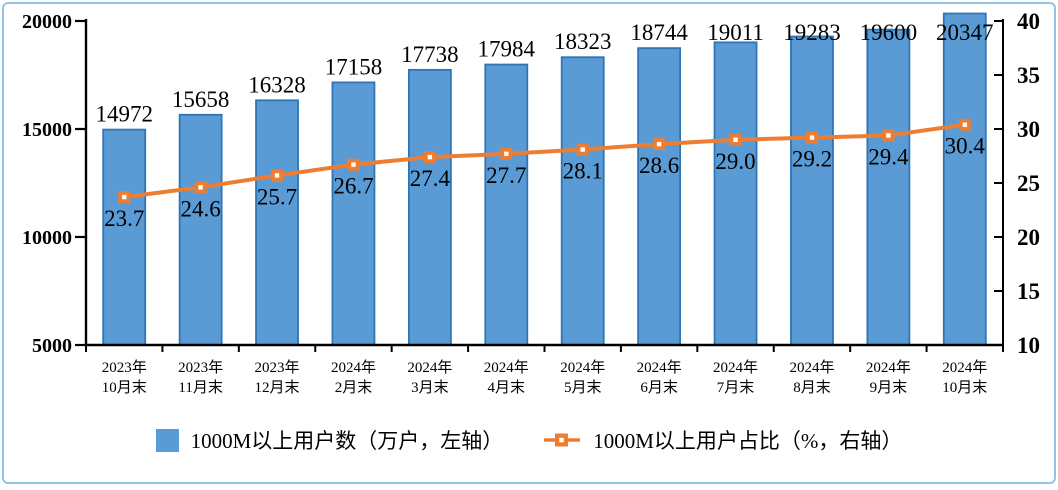  Describe the element at coordinates (735, 32) in the screenshot. I see `bar-value-label: 19011` at that location.